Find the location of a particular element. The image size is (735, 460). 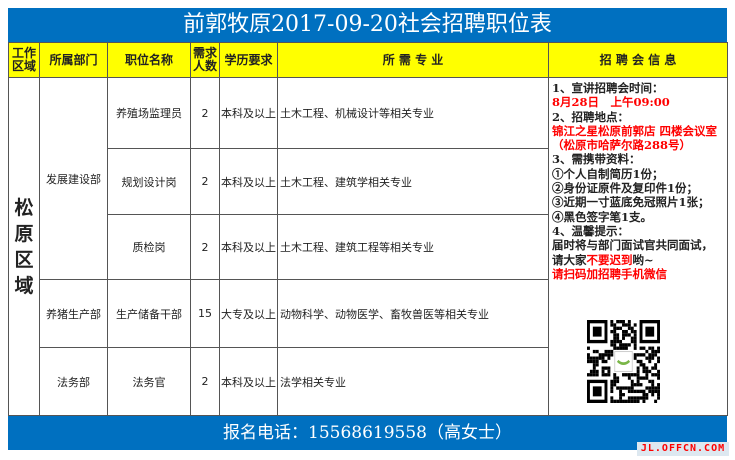

table-row: 法务部 法务官 2 本科及以上 法学相关专业 is located at coordinates (368, 381).